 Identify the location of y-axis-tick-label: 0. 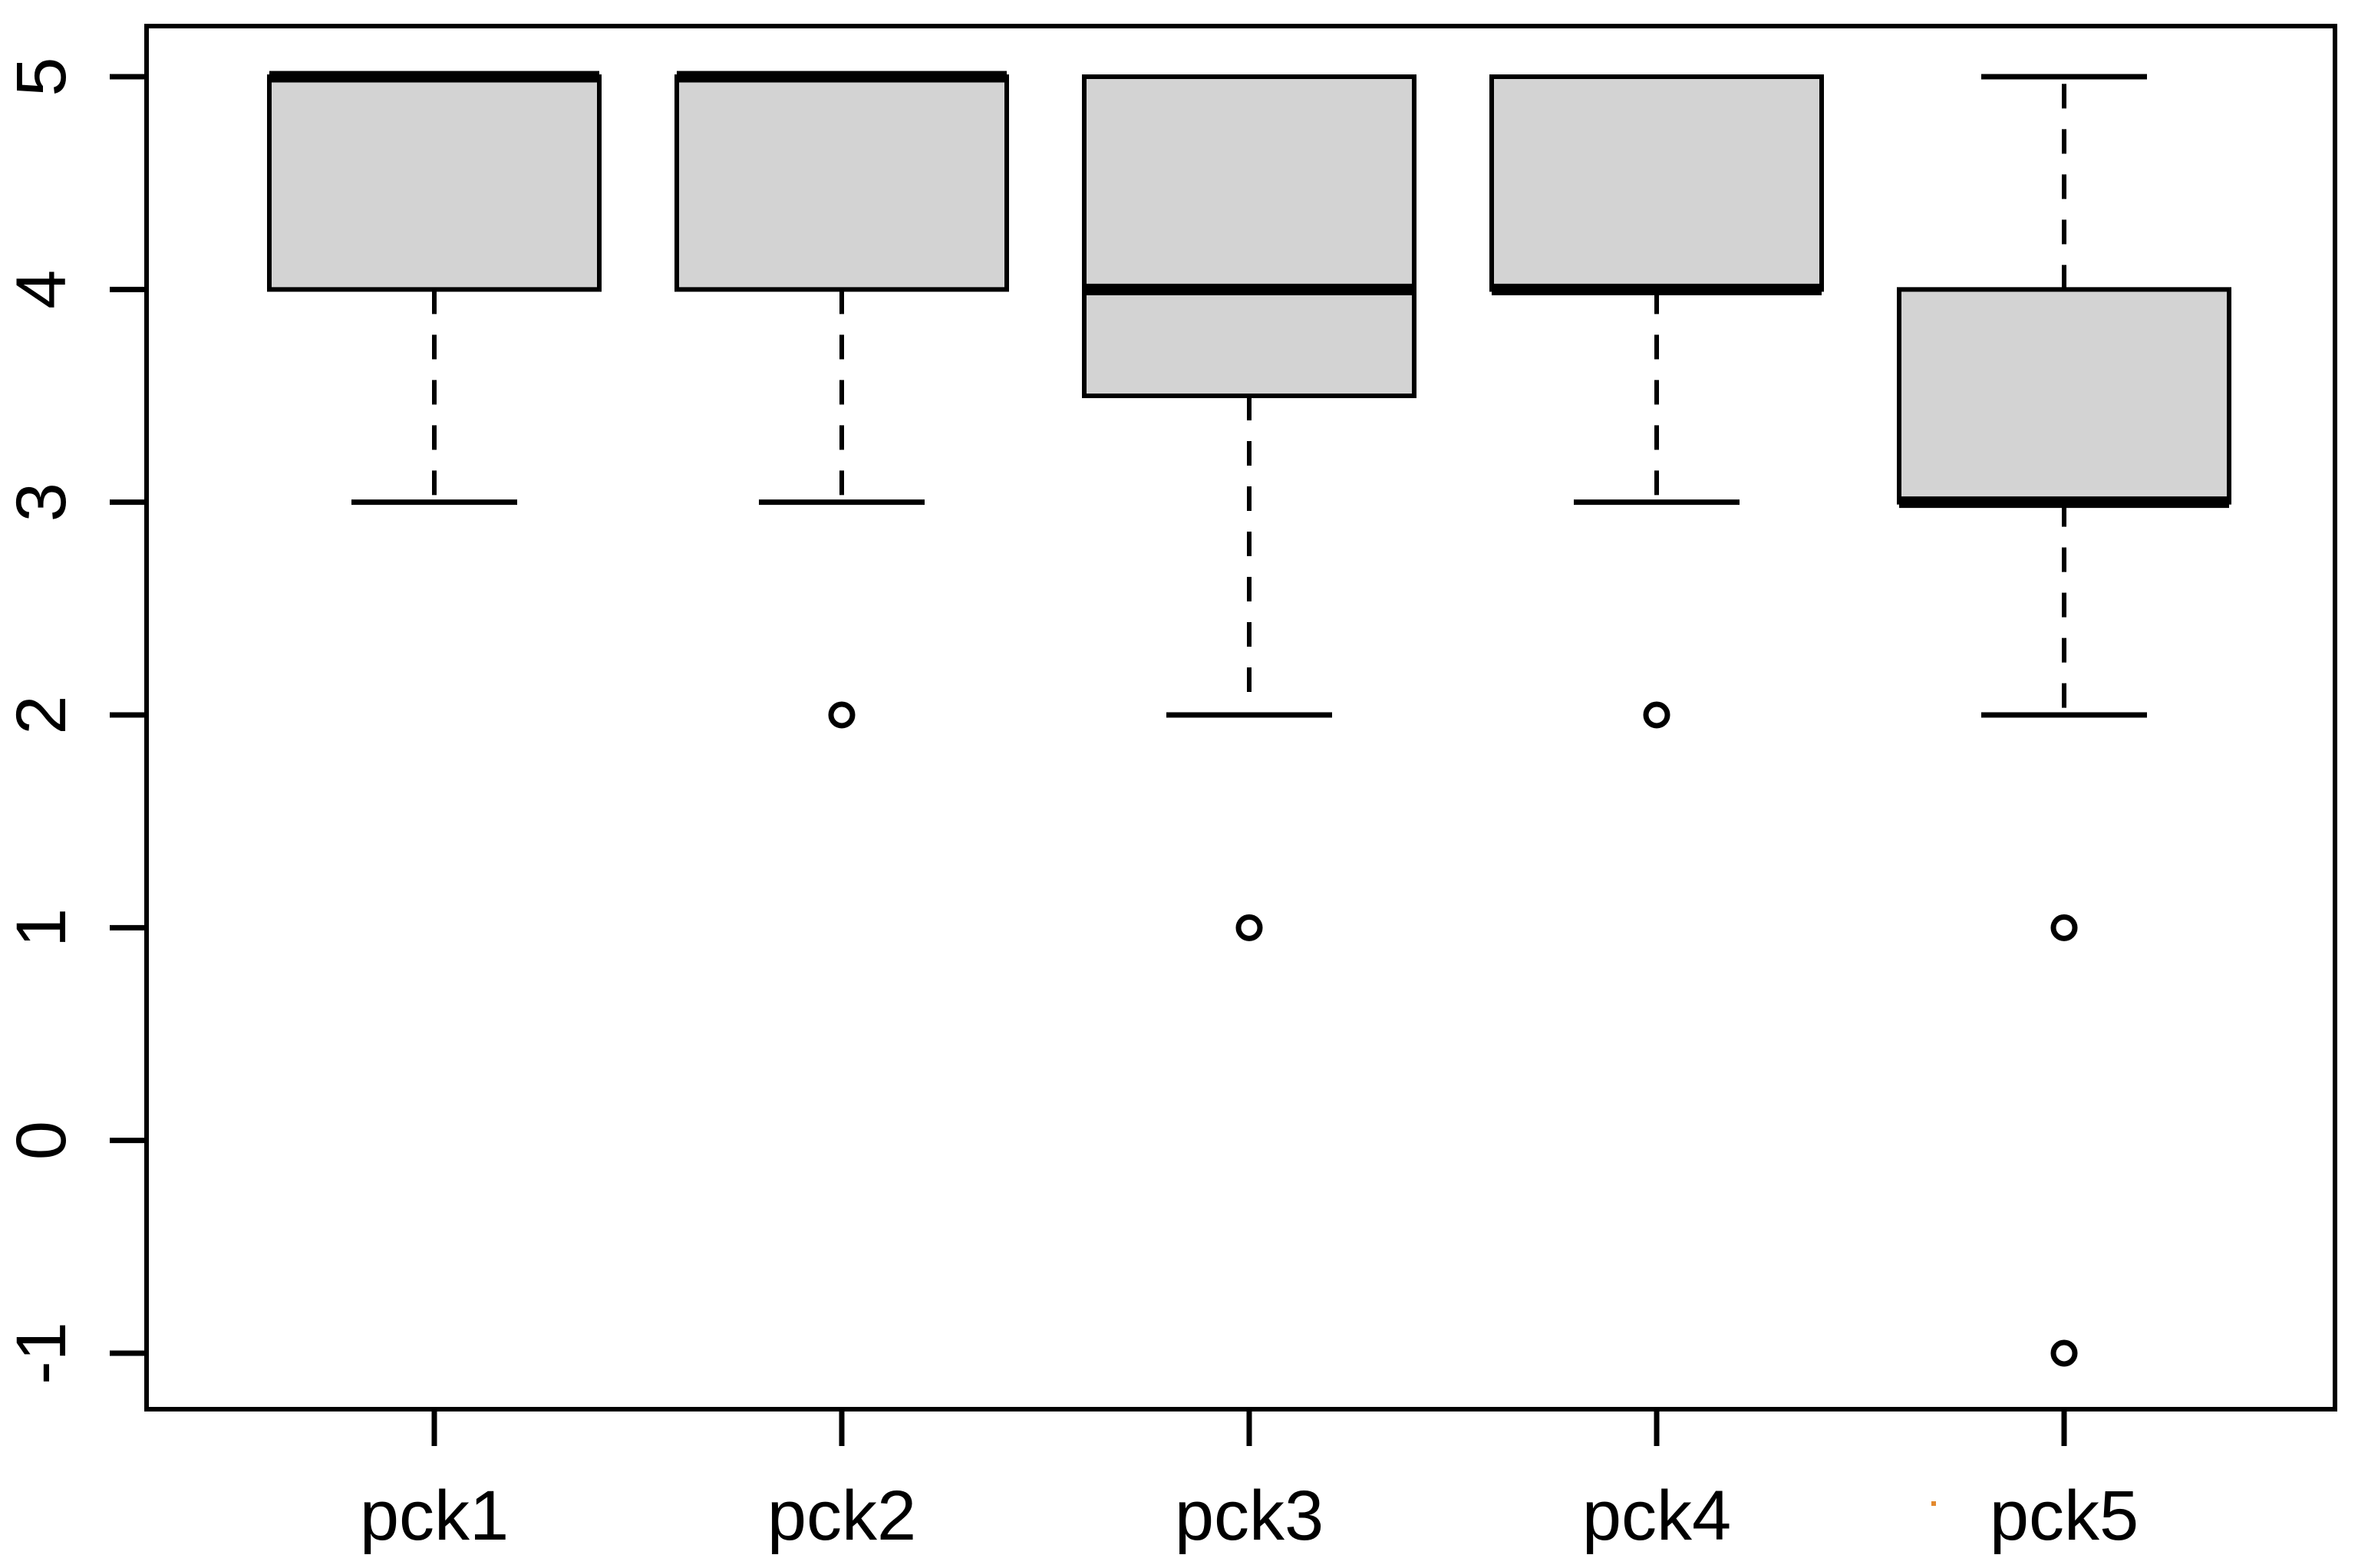
(41, 1140).